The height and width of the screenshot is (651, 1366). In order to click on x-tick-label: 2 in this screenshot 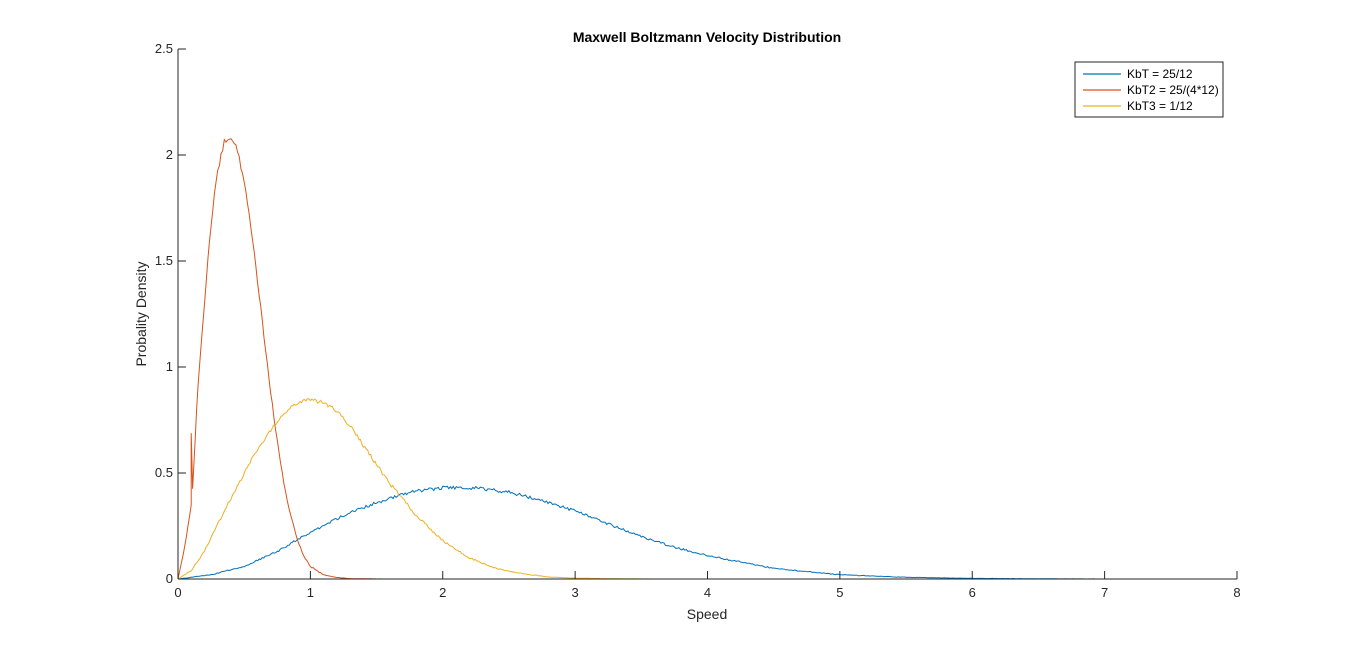, I will do `click(442, 592)`.